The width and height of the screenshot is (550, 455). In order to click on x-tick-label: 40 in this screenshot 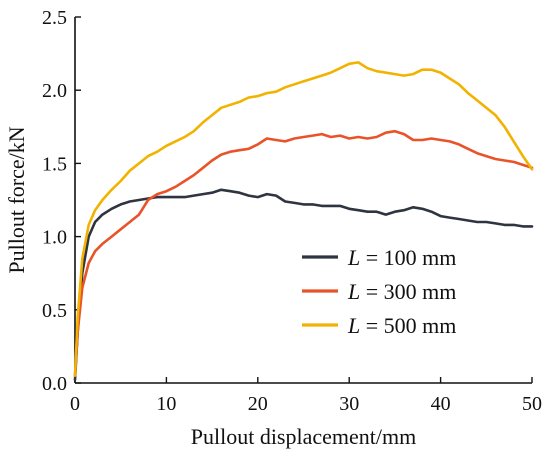, I will do `click(441, 404)`.